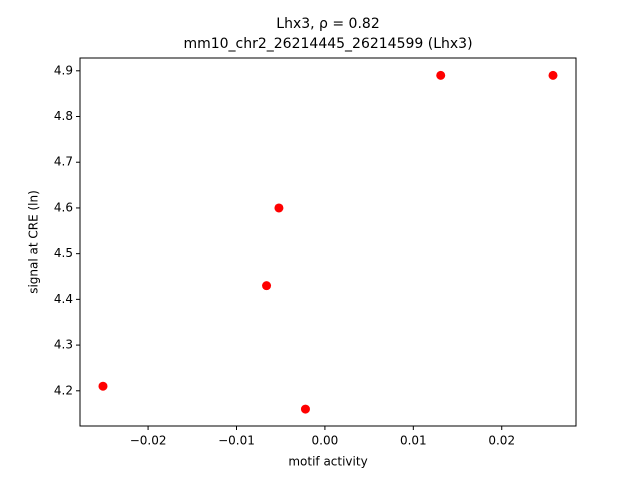  I want to click on x-tick-label: −0.01, so click(236, 441).